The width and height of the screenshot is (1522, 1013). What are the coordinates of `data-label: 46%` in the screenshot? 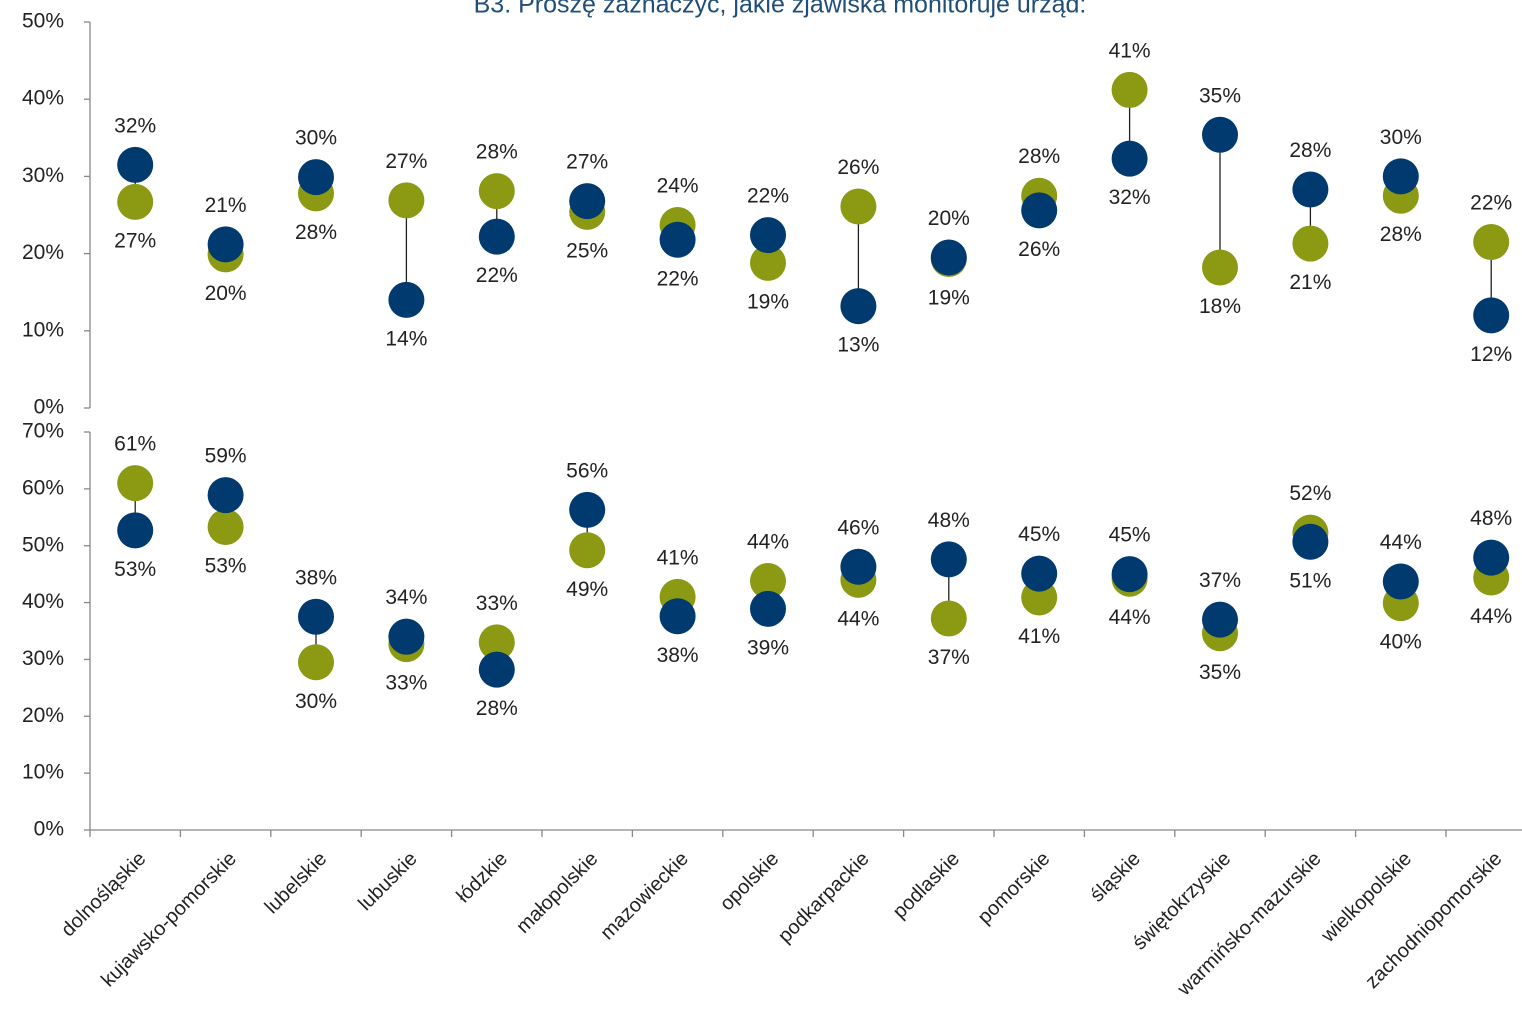 It's located at (858, 527).